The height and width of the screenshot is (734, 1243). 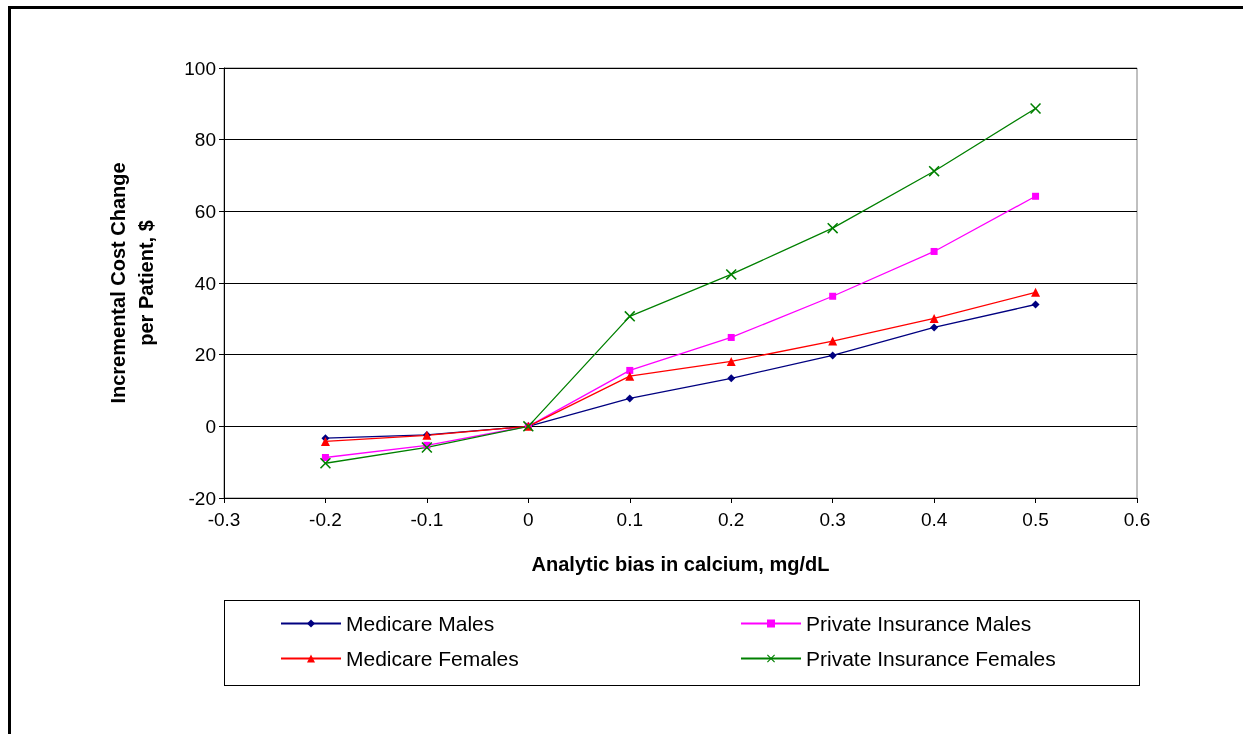 I want to click on x-axis-title: Analytic bias in calcium, mg/dL, so click(x=680, y=564).